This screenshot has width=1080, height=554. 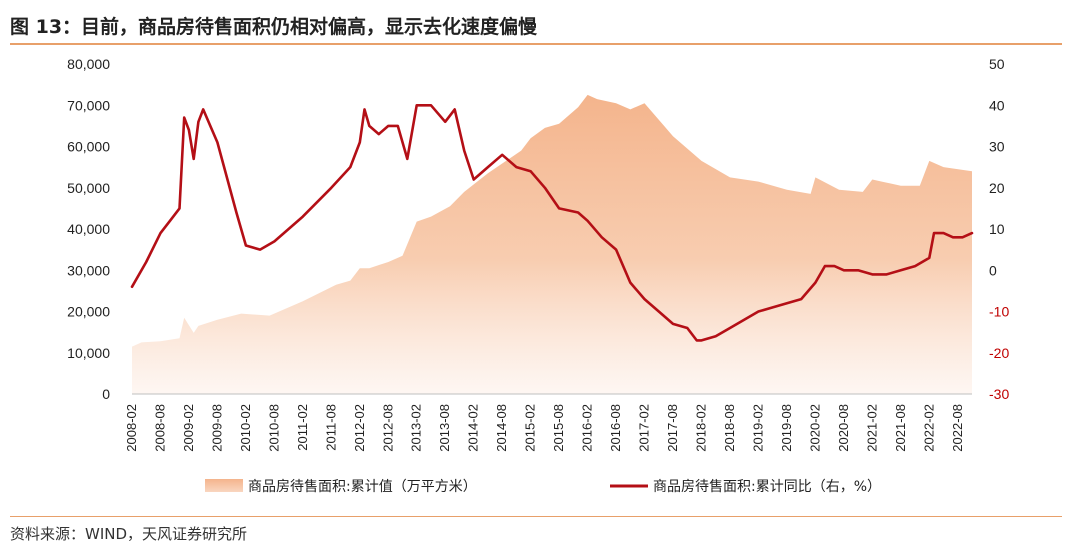 What do you see at coordinates (387, 428) in the screenshot?
I see `x-tick-label: 2012-08` at bounding box center [387, 428].